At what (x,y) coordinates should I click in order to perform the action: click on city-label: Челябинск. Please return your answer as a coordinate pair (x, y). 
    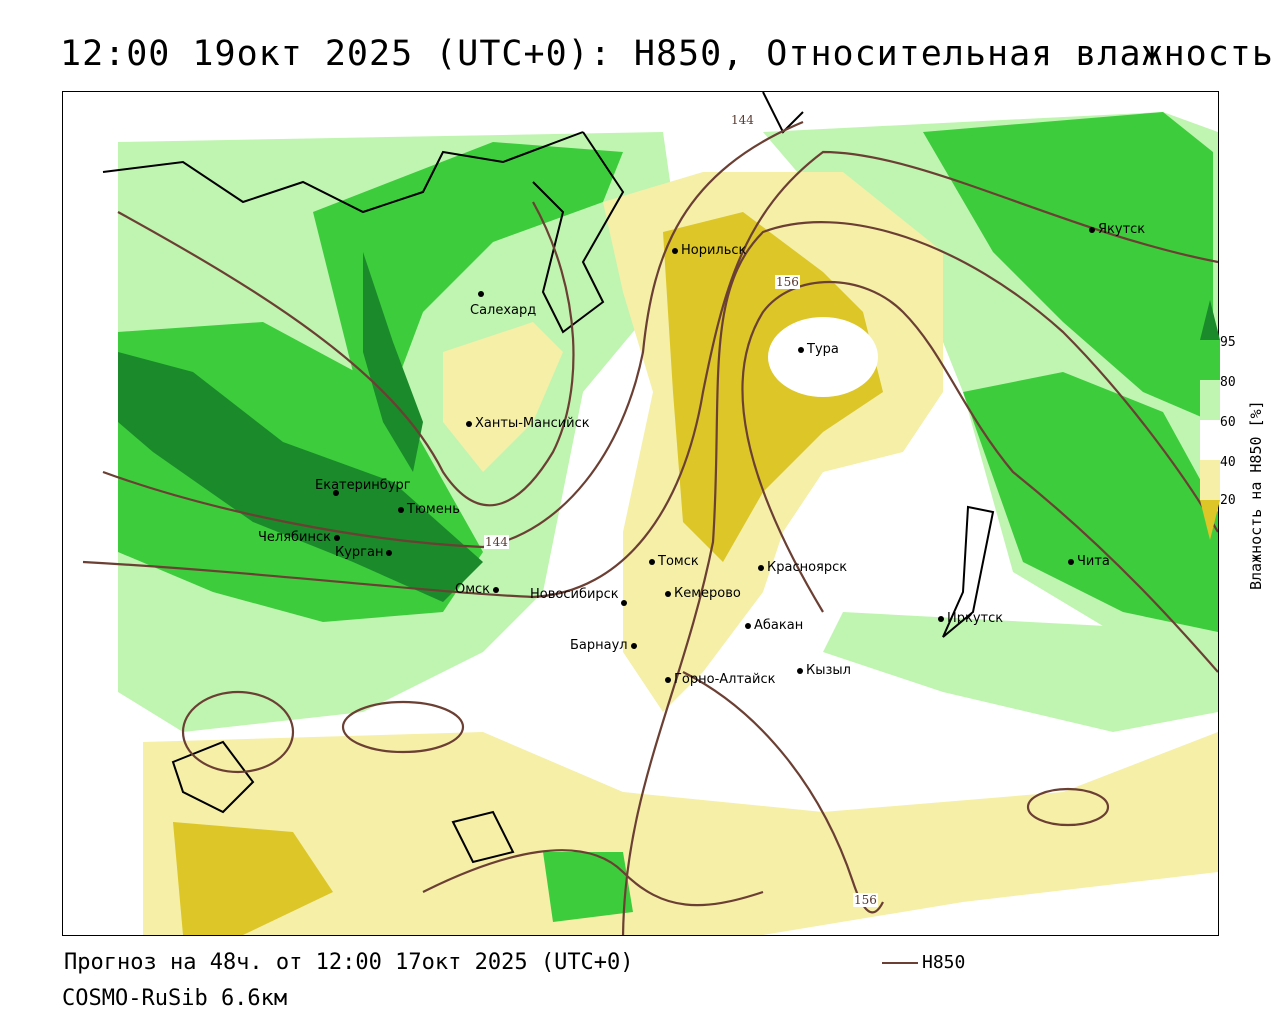
    Looking at the image, I should click on (295, 537).